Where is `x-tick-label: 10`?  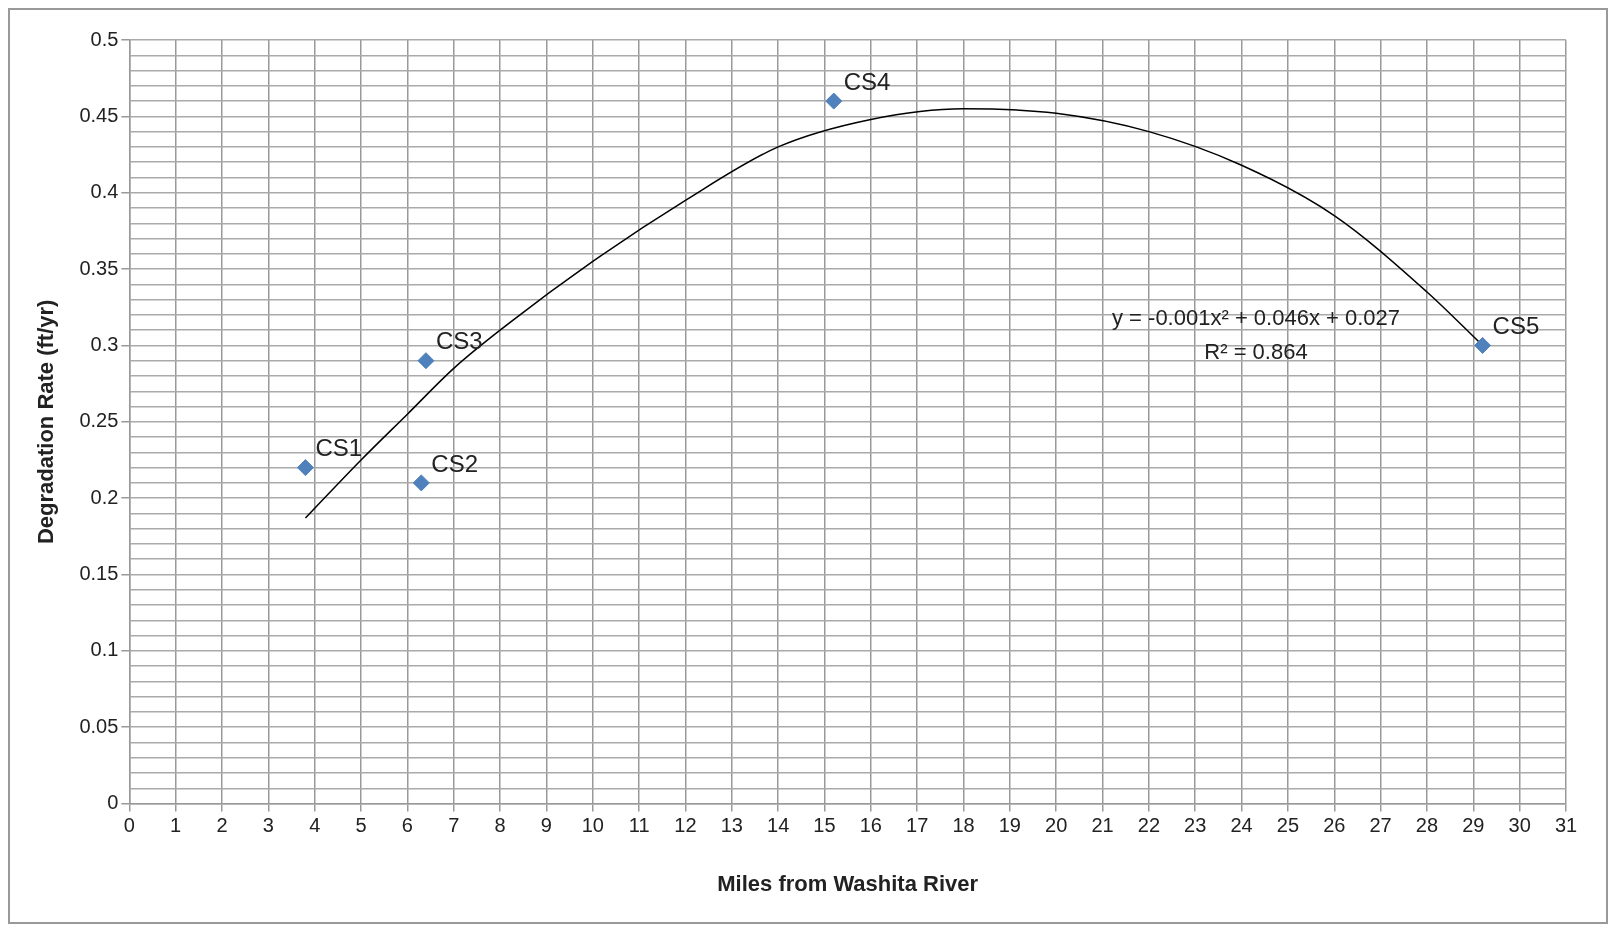 x-tick-label: 10 is located at coordinates (592, 825).